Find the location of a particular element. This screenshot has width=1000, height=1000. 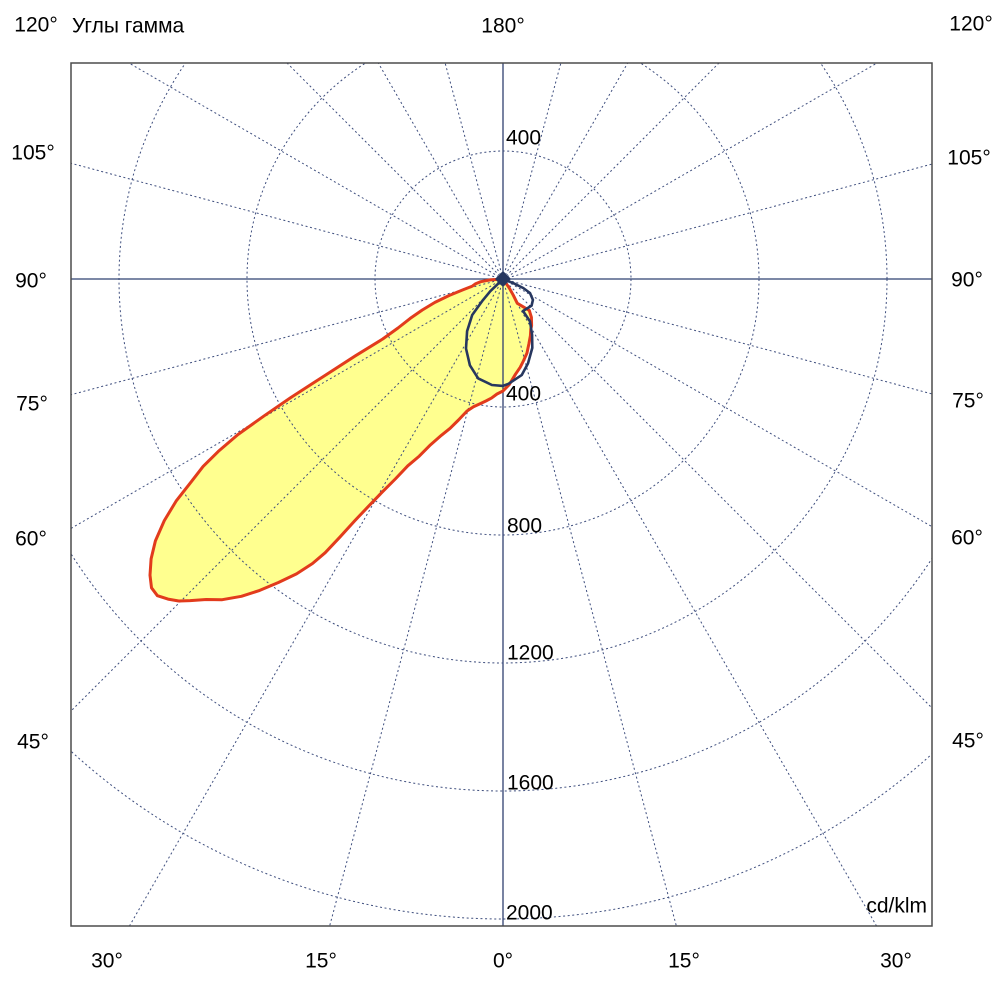

gamma-180-label: 180° is located at coordinates (502, 26).